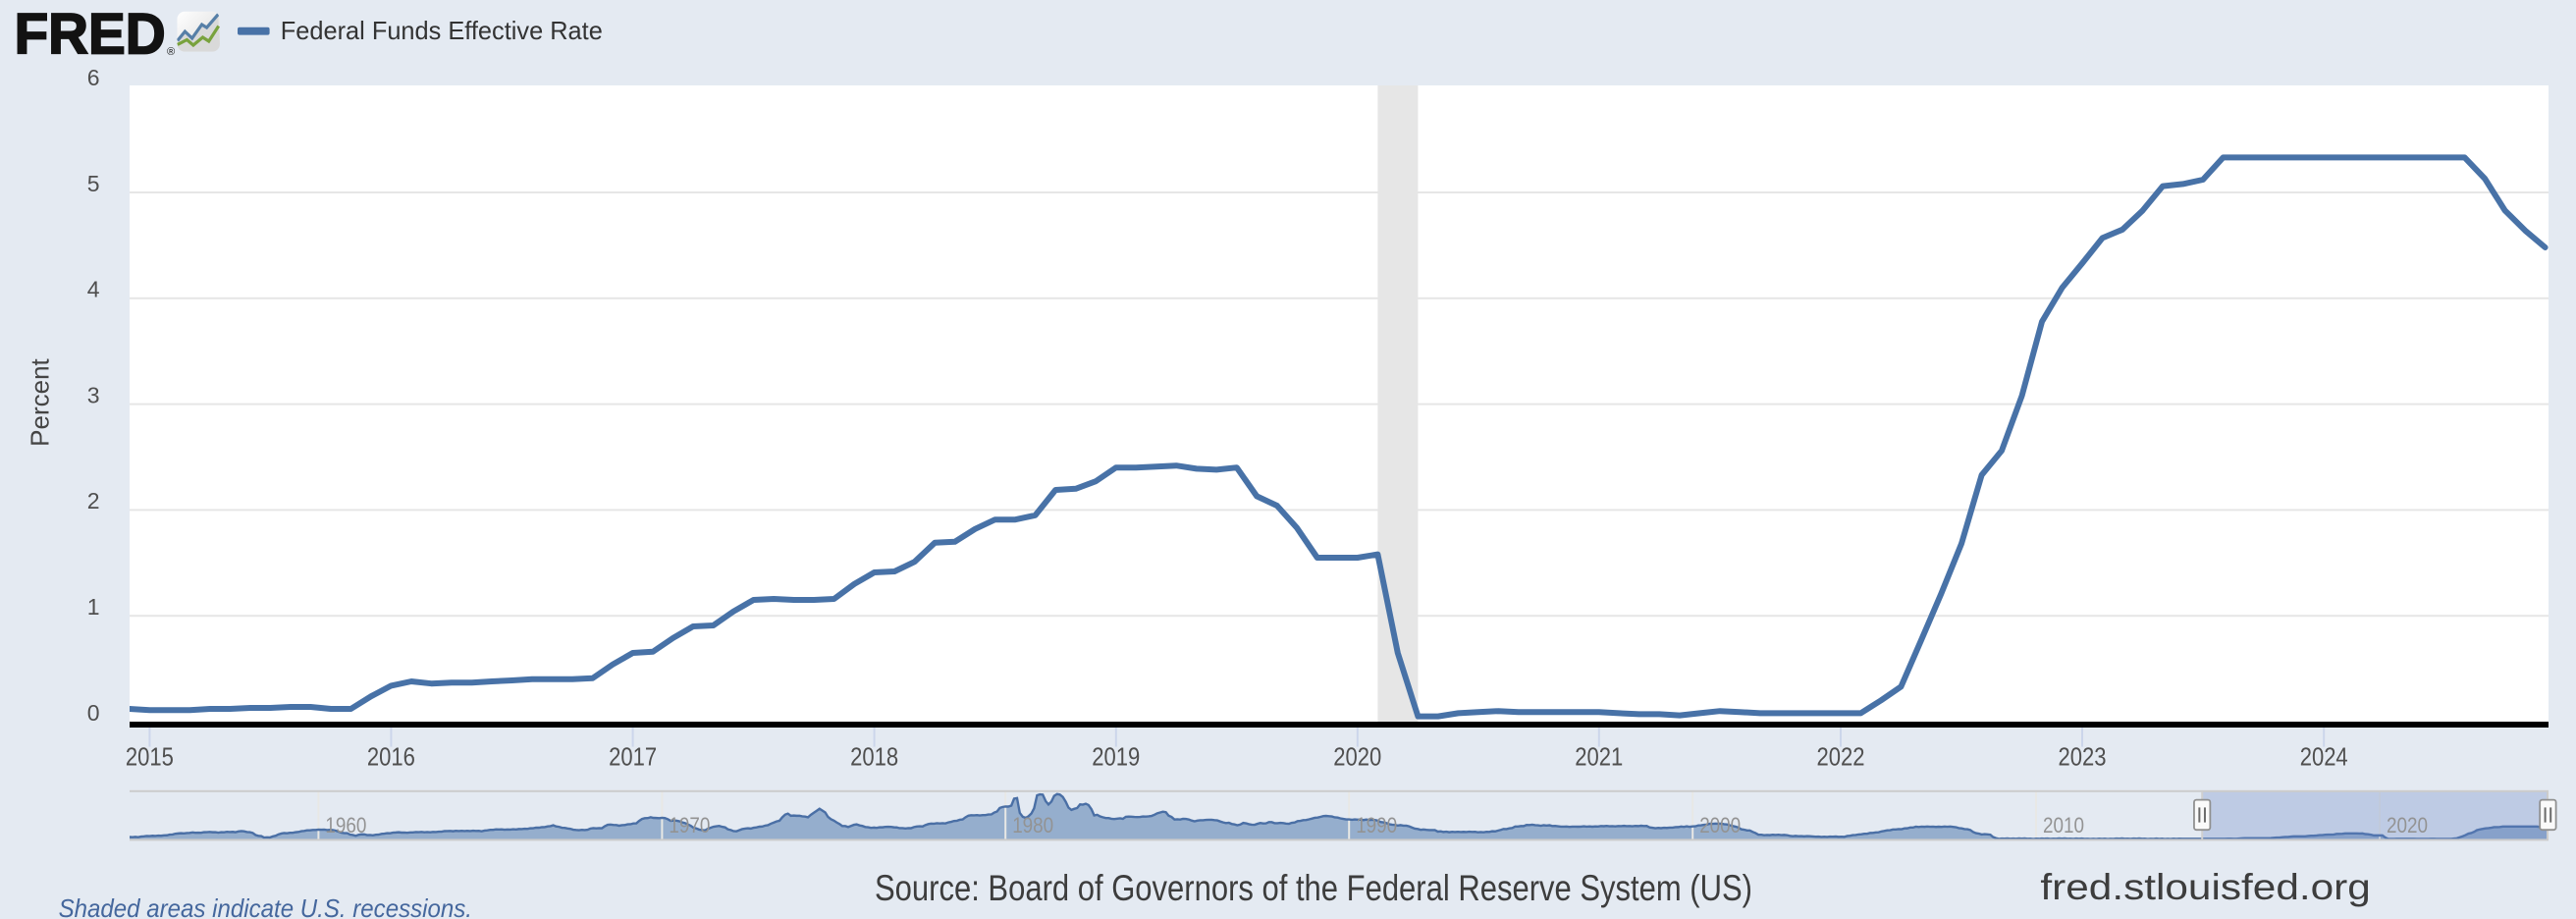 Image resolution: width=2576 pixels, height=919 pixels. Describe the element at coordinates (2205, 887) in the screenshot. I see `svg-text: fred.stlouisfed.org` at that location.